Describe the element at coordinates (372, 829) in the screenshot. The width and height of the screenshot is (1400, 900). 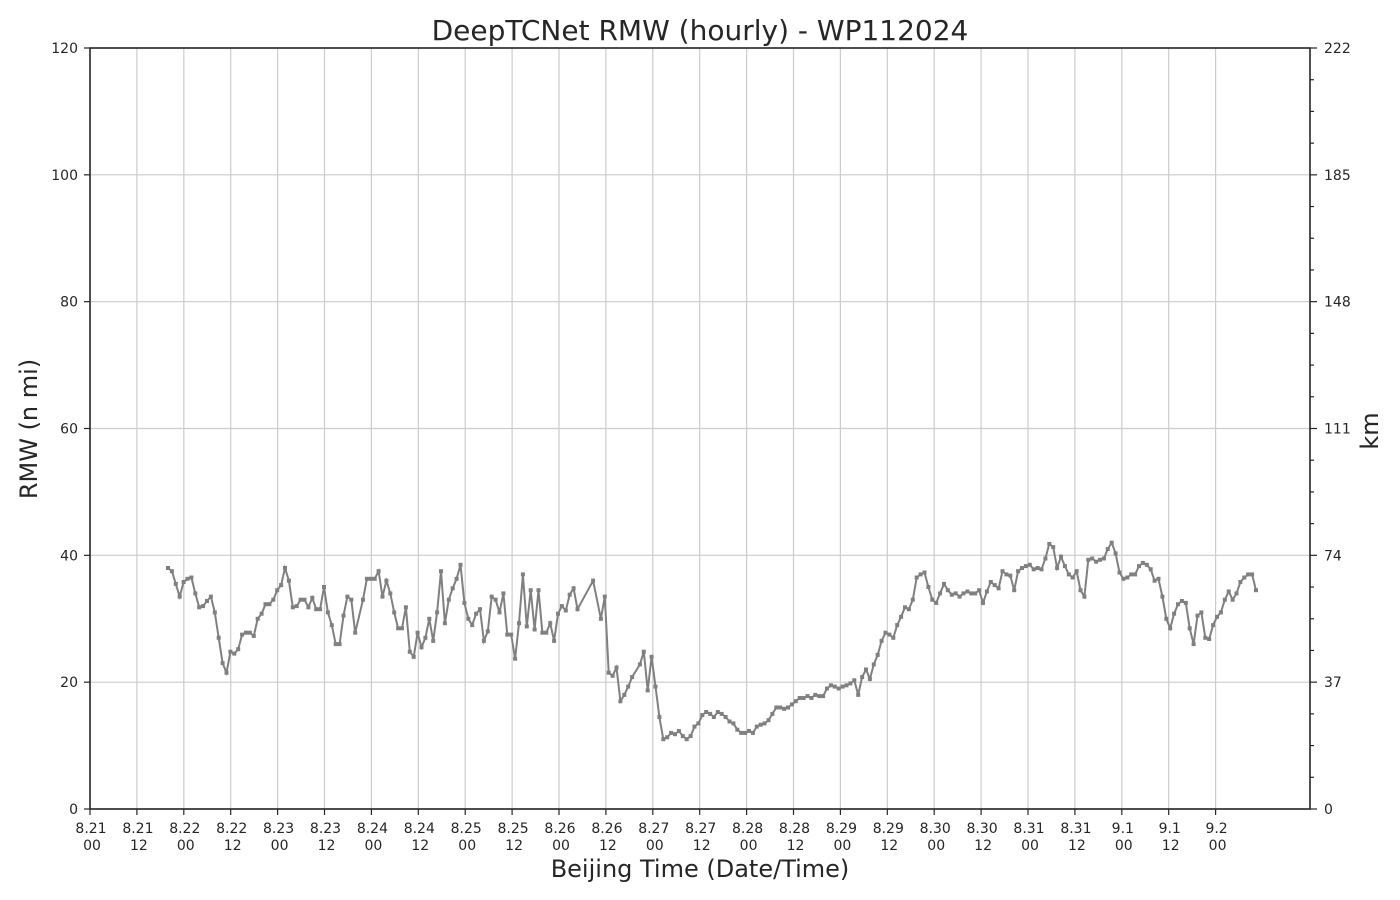
I see `x-tick-date-label: 8.24` at that location.